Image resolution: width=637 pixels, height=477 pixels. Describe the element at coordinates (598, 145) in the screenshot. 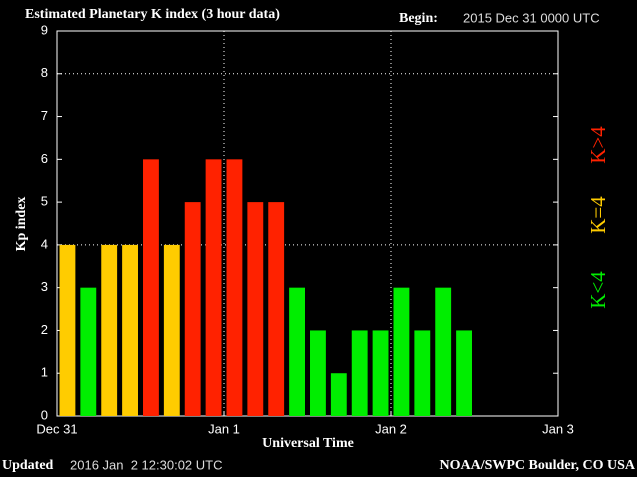

I see `legend-label: K>4` at that location.